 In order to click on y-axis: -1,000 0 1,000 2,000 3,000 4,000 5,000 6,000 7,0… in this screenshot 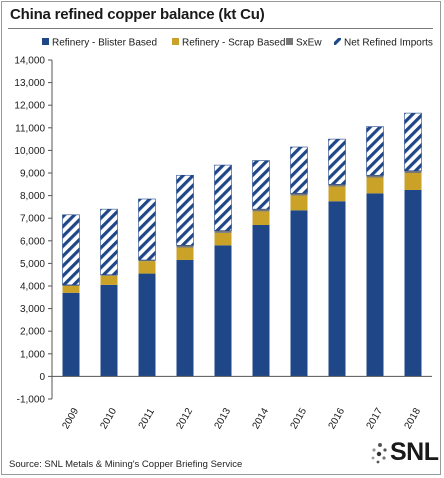, I will do `click(33, 231)`.